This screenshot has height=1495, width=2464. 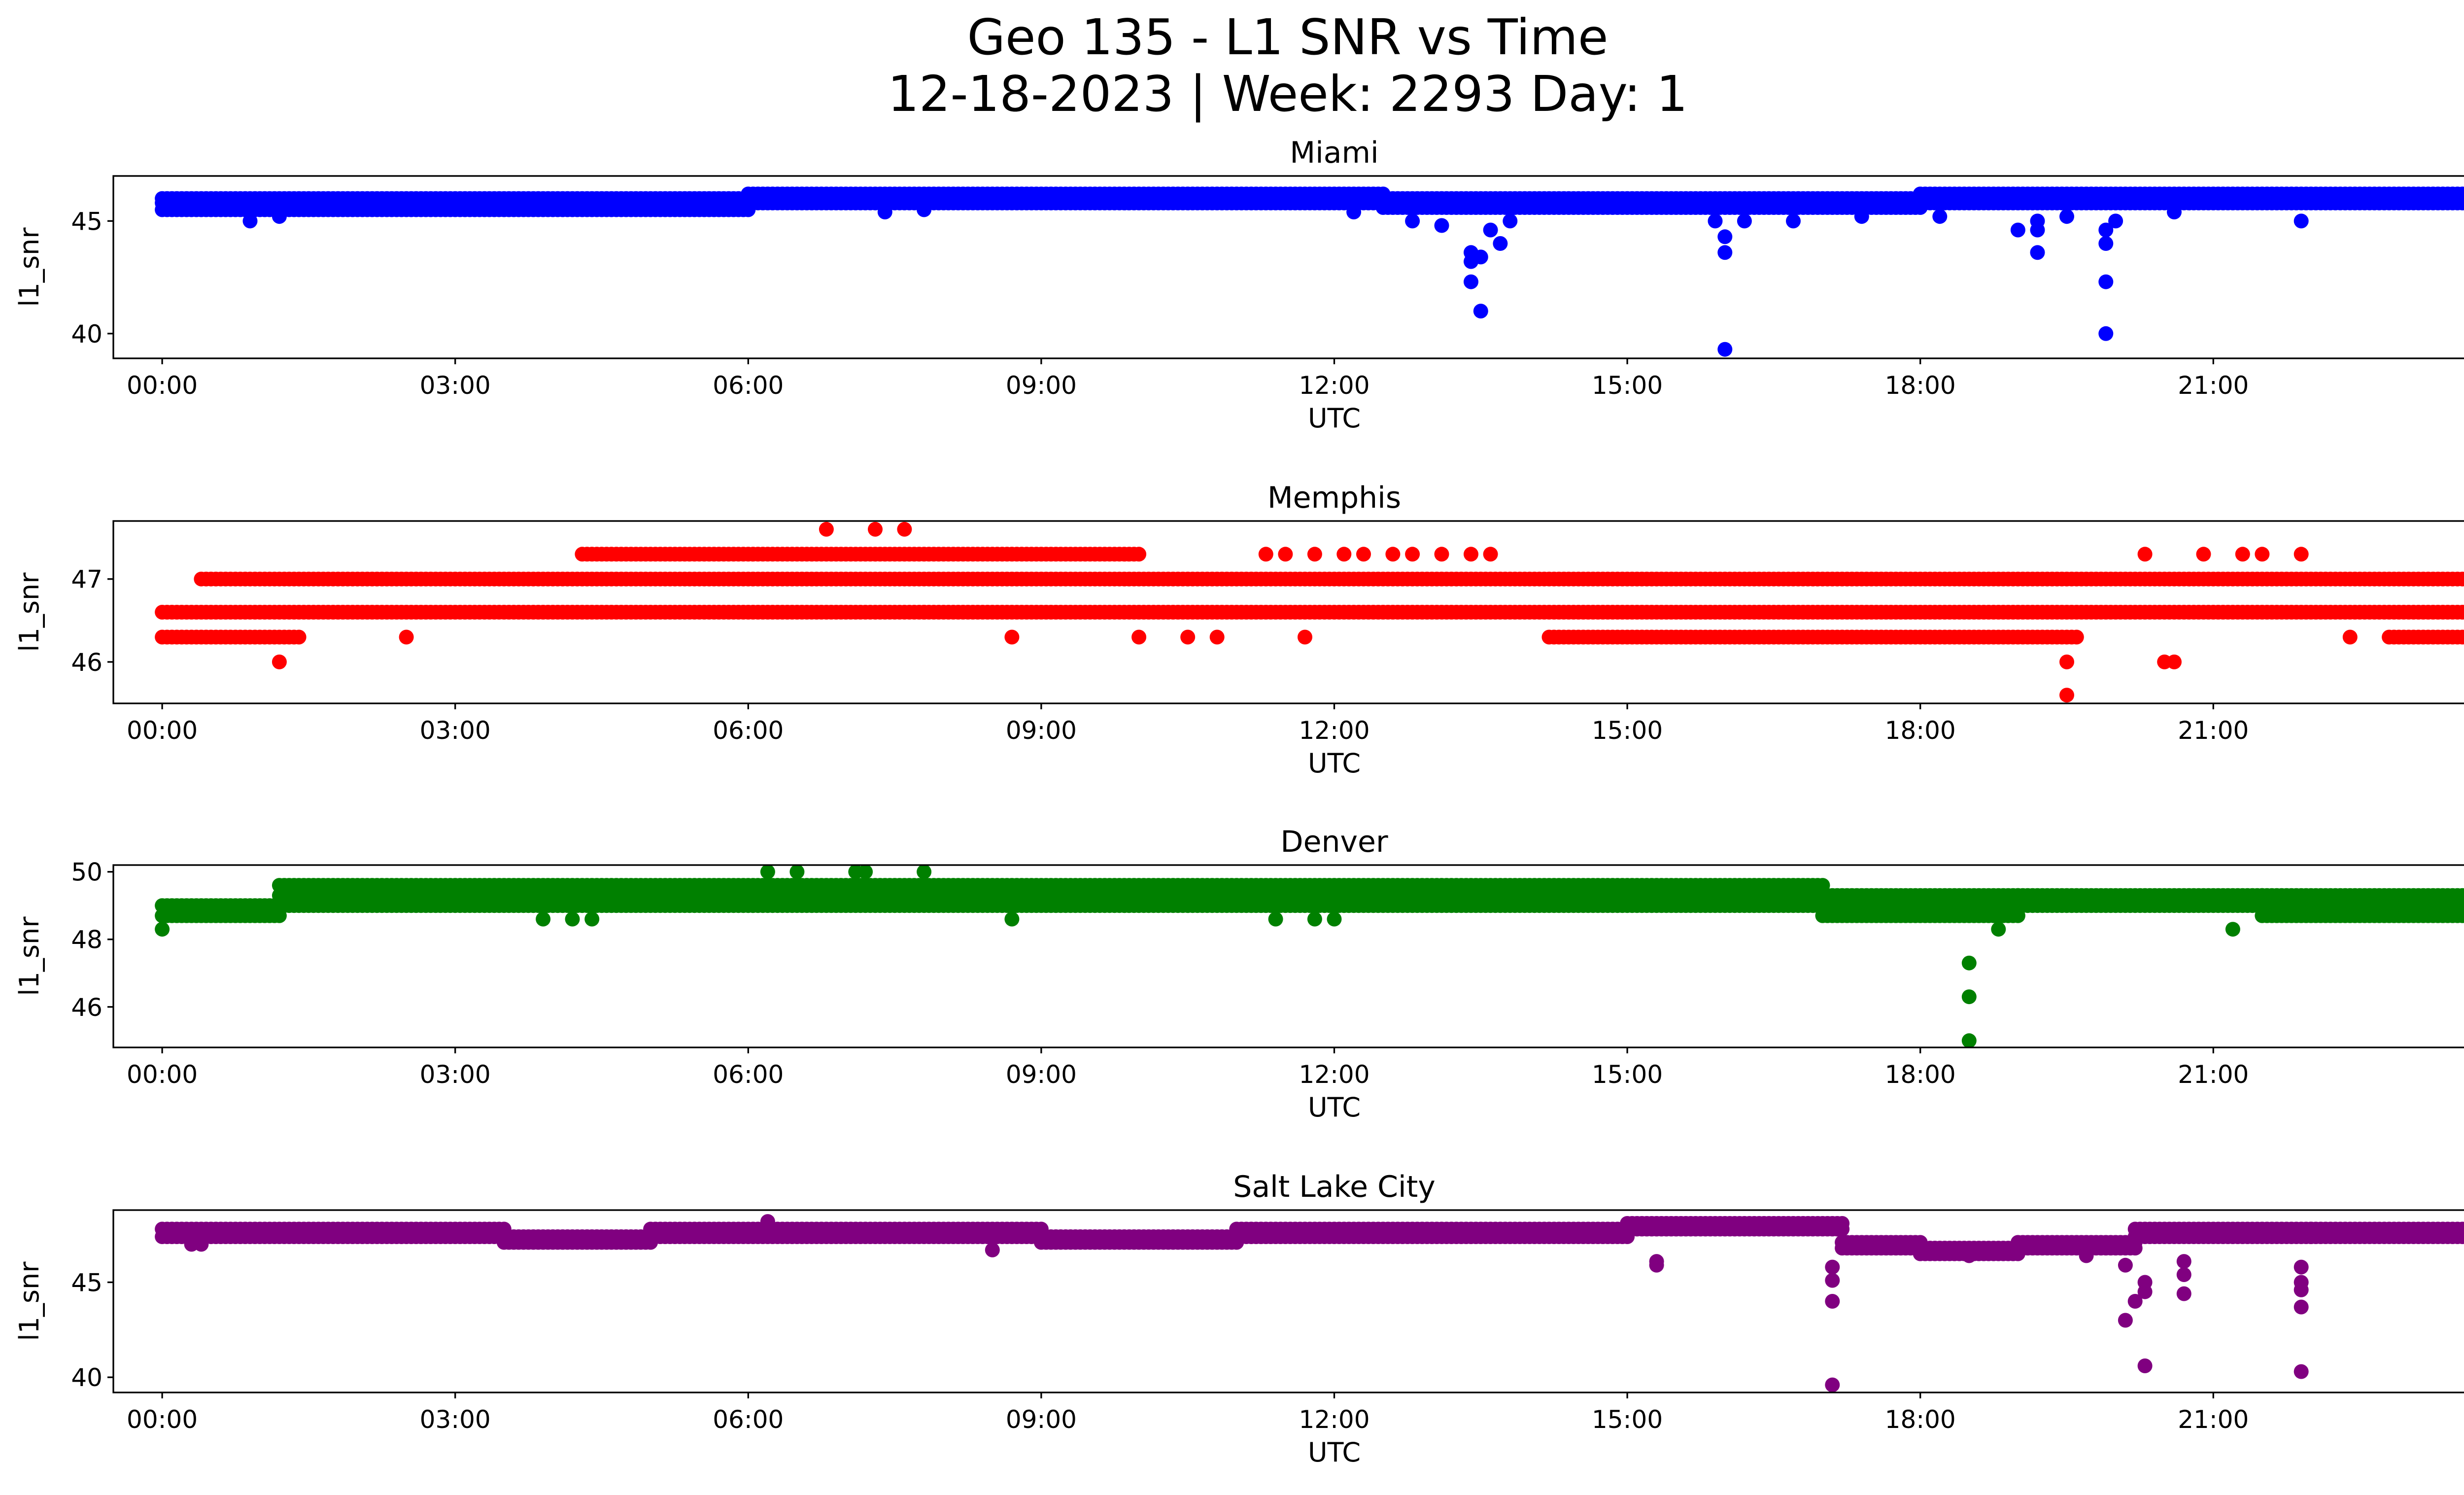 I want to click on figure-title-line1: Geo 135 - L1 SNR vs Time, so click(x=1287, y=37).